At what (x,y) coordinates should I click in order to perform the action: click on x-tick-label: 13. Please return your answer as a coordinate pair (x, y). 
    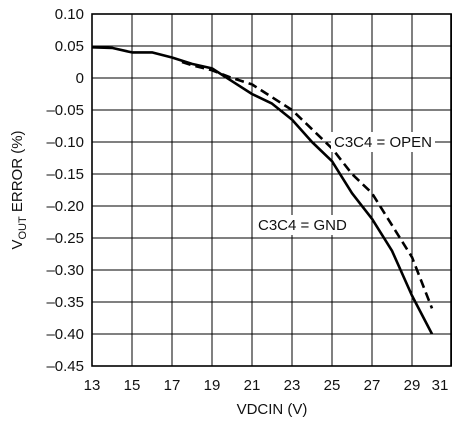
    Looking at the image, I should click on (92, 385).